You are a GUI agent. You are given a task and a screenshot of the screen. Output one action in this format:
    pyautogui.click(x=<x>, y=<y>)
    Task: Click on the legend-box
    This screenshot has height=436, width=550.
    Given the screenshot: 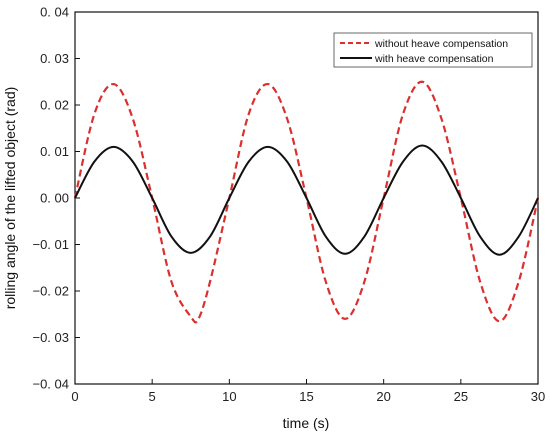 What is the action you would take?
    pyautogui.click(x=433, y=50)
    